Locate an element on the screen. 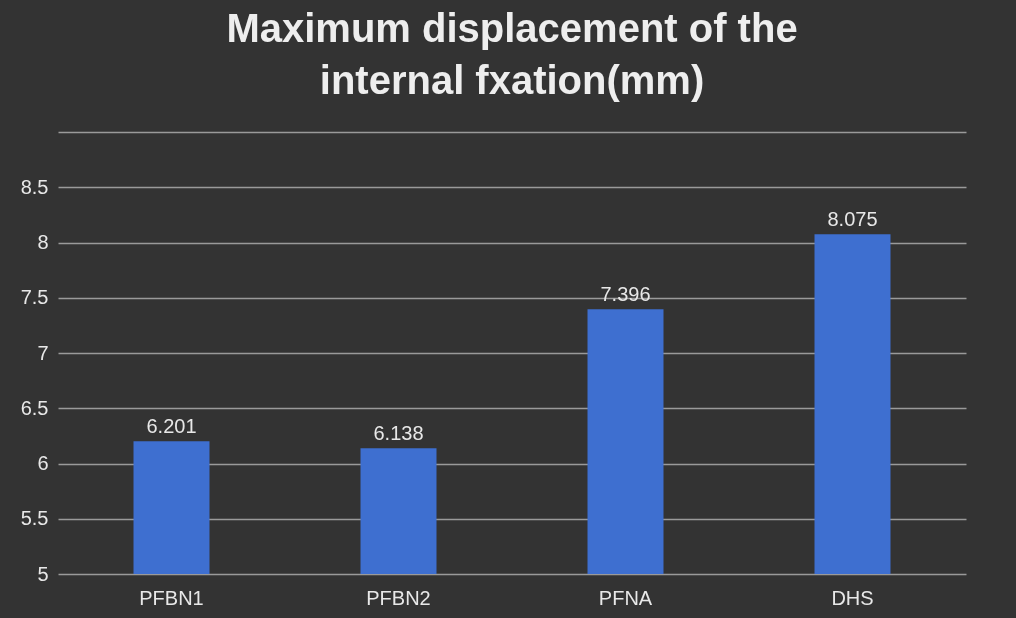  y-tick-label: 6 is located at coordinates (43, 463).